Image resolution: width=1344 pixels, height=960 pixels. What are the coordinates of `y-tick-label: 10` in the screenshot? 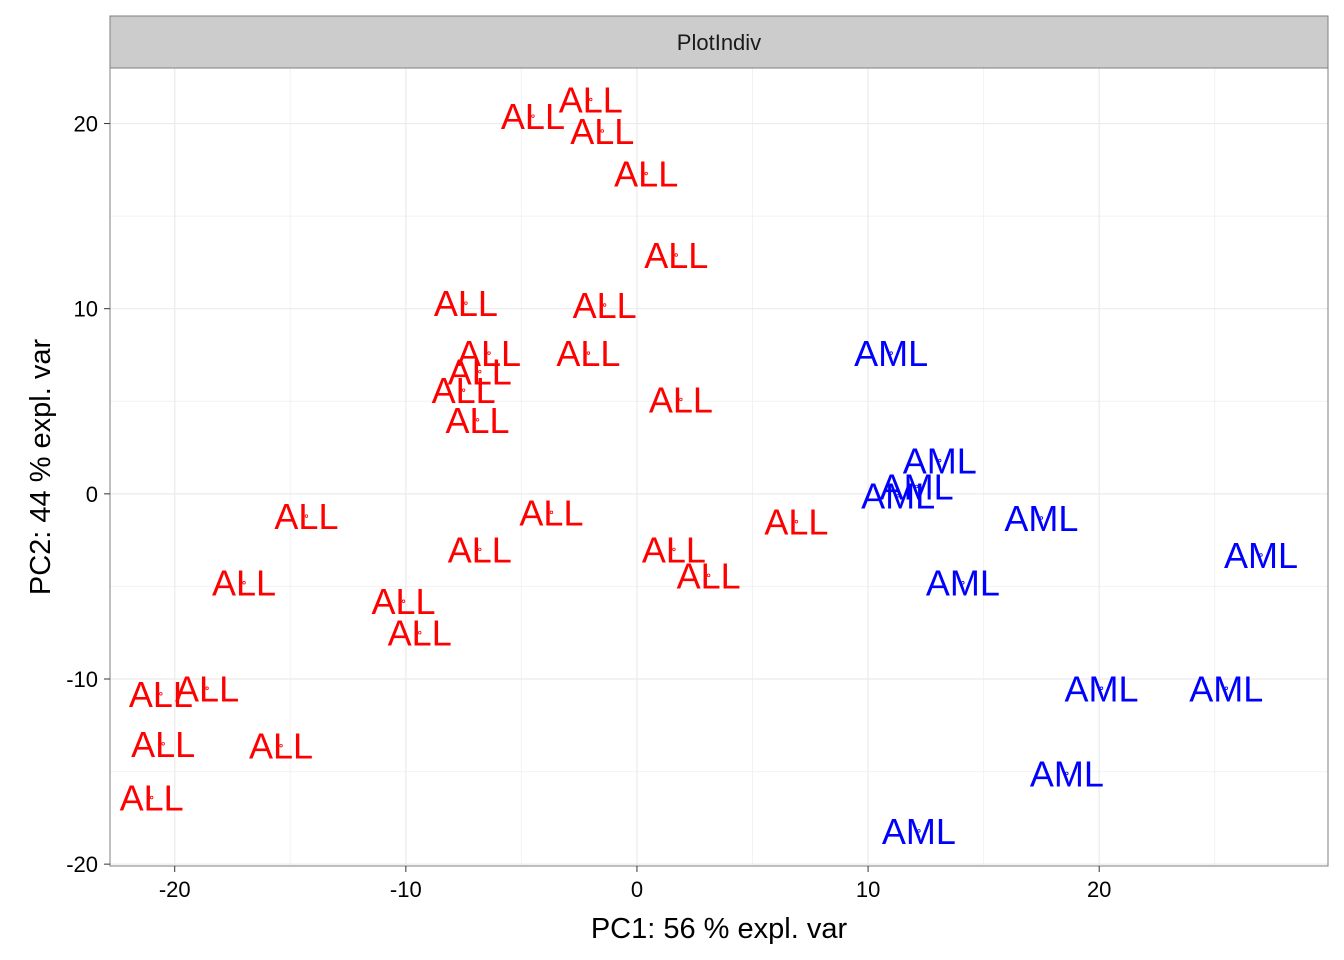 It's located at (86, 309).